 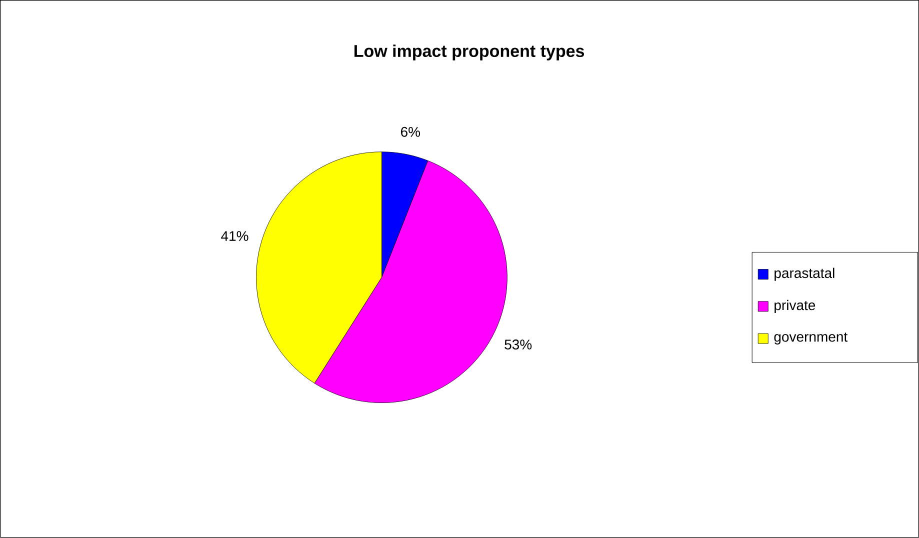 What do you see at coordinates (811, 338) in the screenshot?
I see `legend-label: government` at bounding box center [811, 338].